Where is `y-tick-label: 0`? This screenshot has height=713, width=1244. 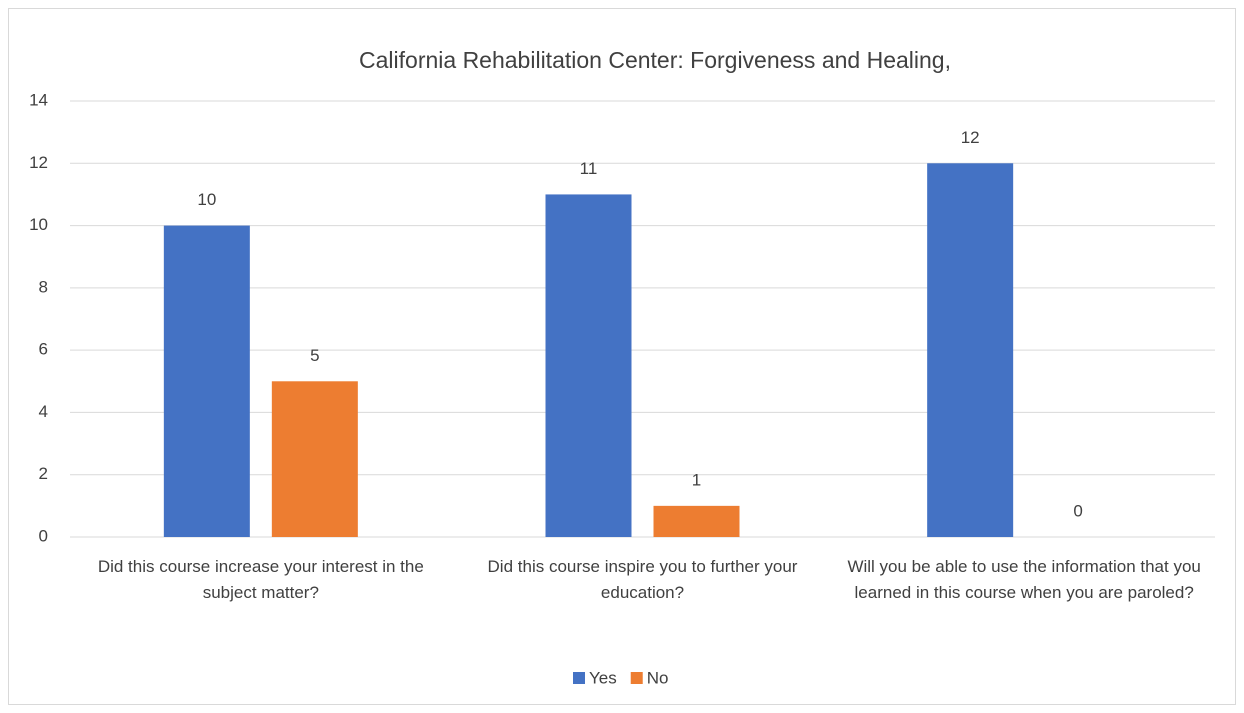
y-tick-label: 0 is located at coordinates (43, 535).